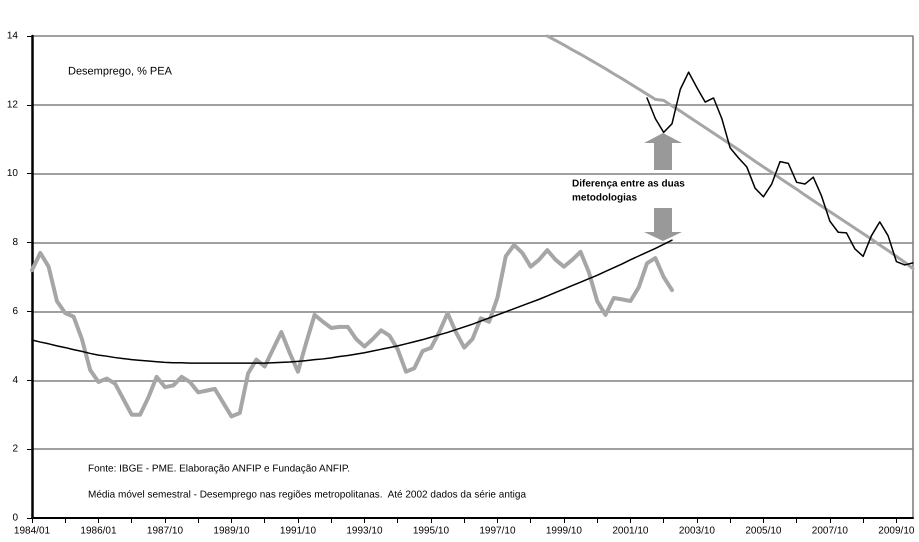  What do you see at coordinates (15, 380) in the screenshot?
I see `y-tick-label: 4` at bounding box center [15, 380].